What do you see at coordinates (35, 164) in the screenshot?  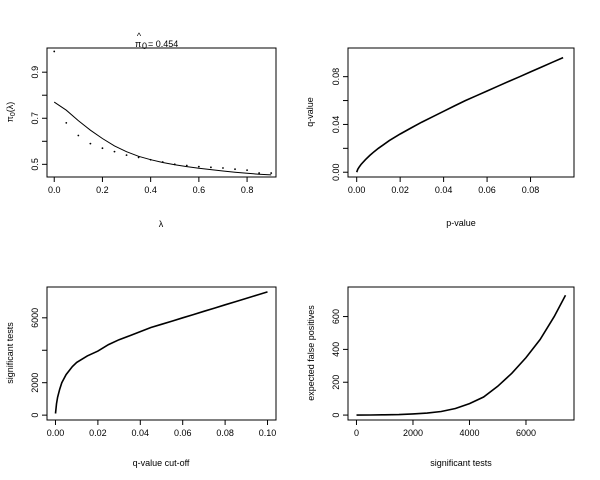 I see `y-tick-label: 0.5` at bounding box center [35, 164].